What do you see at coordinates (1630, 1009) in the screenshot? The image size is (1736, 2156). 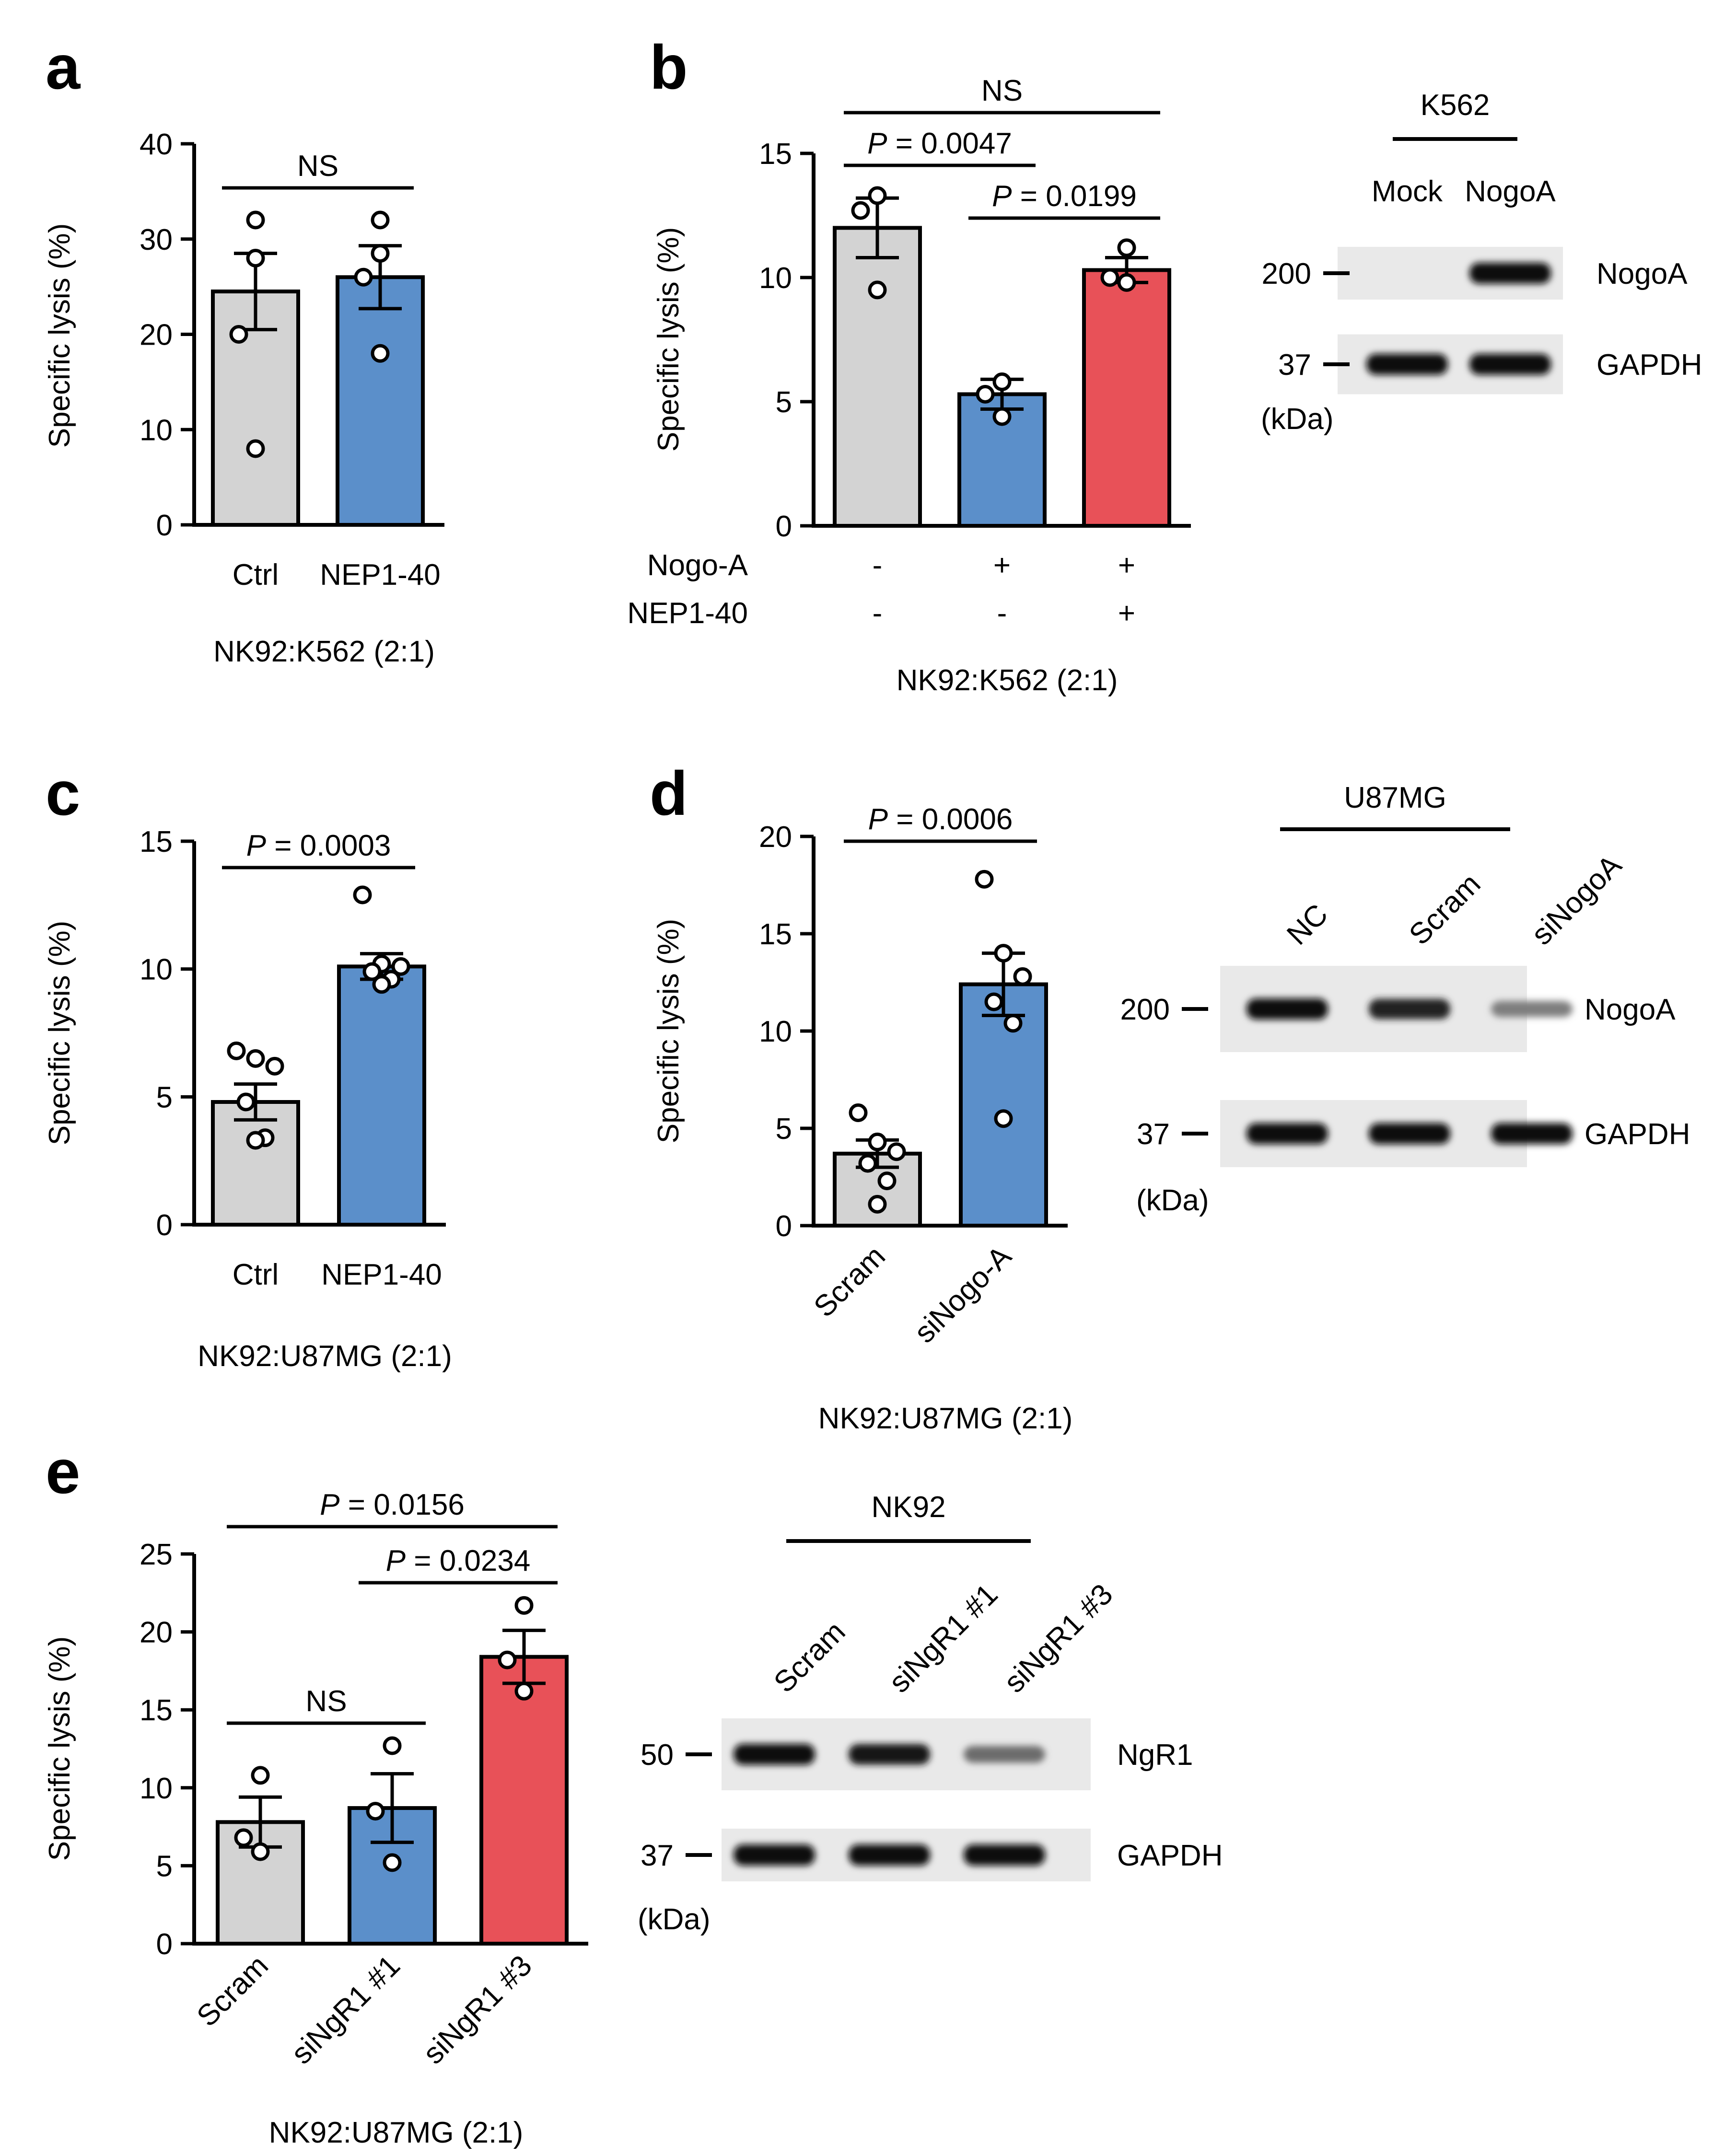 I see `blot-protein-label-d-0: NogoA` at bounding box center [1630, 1009].